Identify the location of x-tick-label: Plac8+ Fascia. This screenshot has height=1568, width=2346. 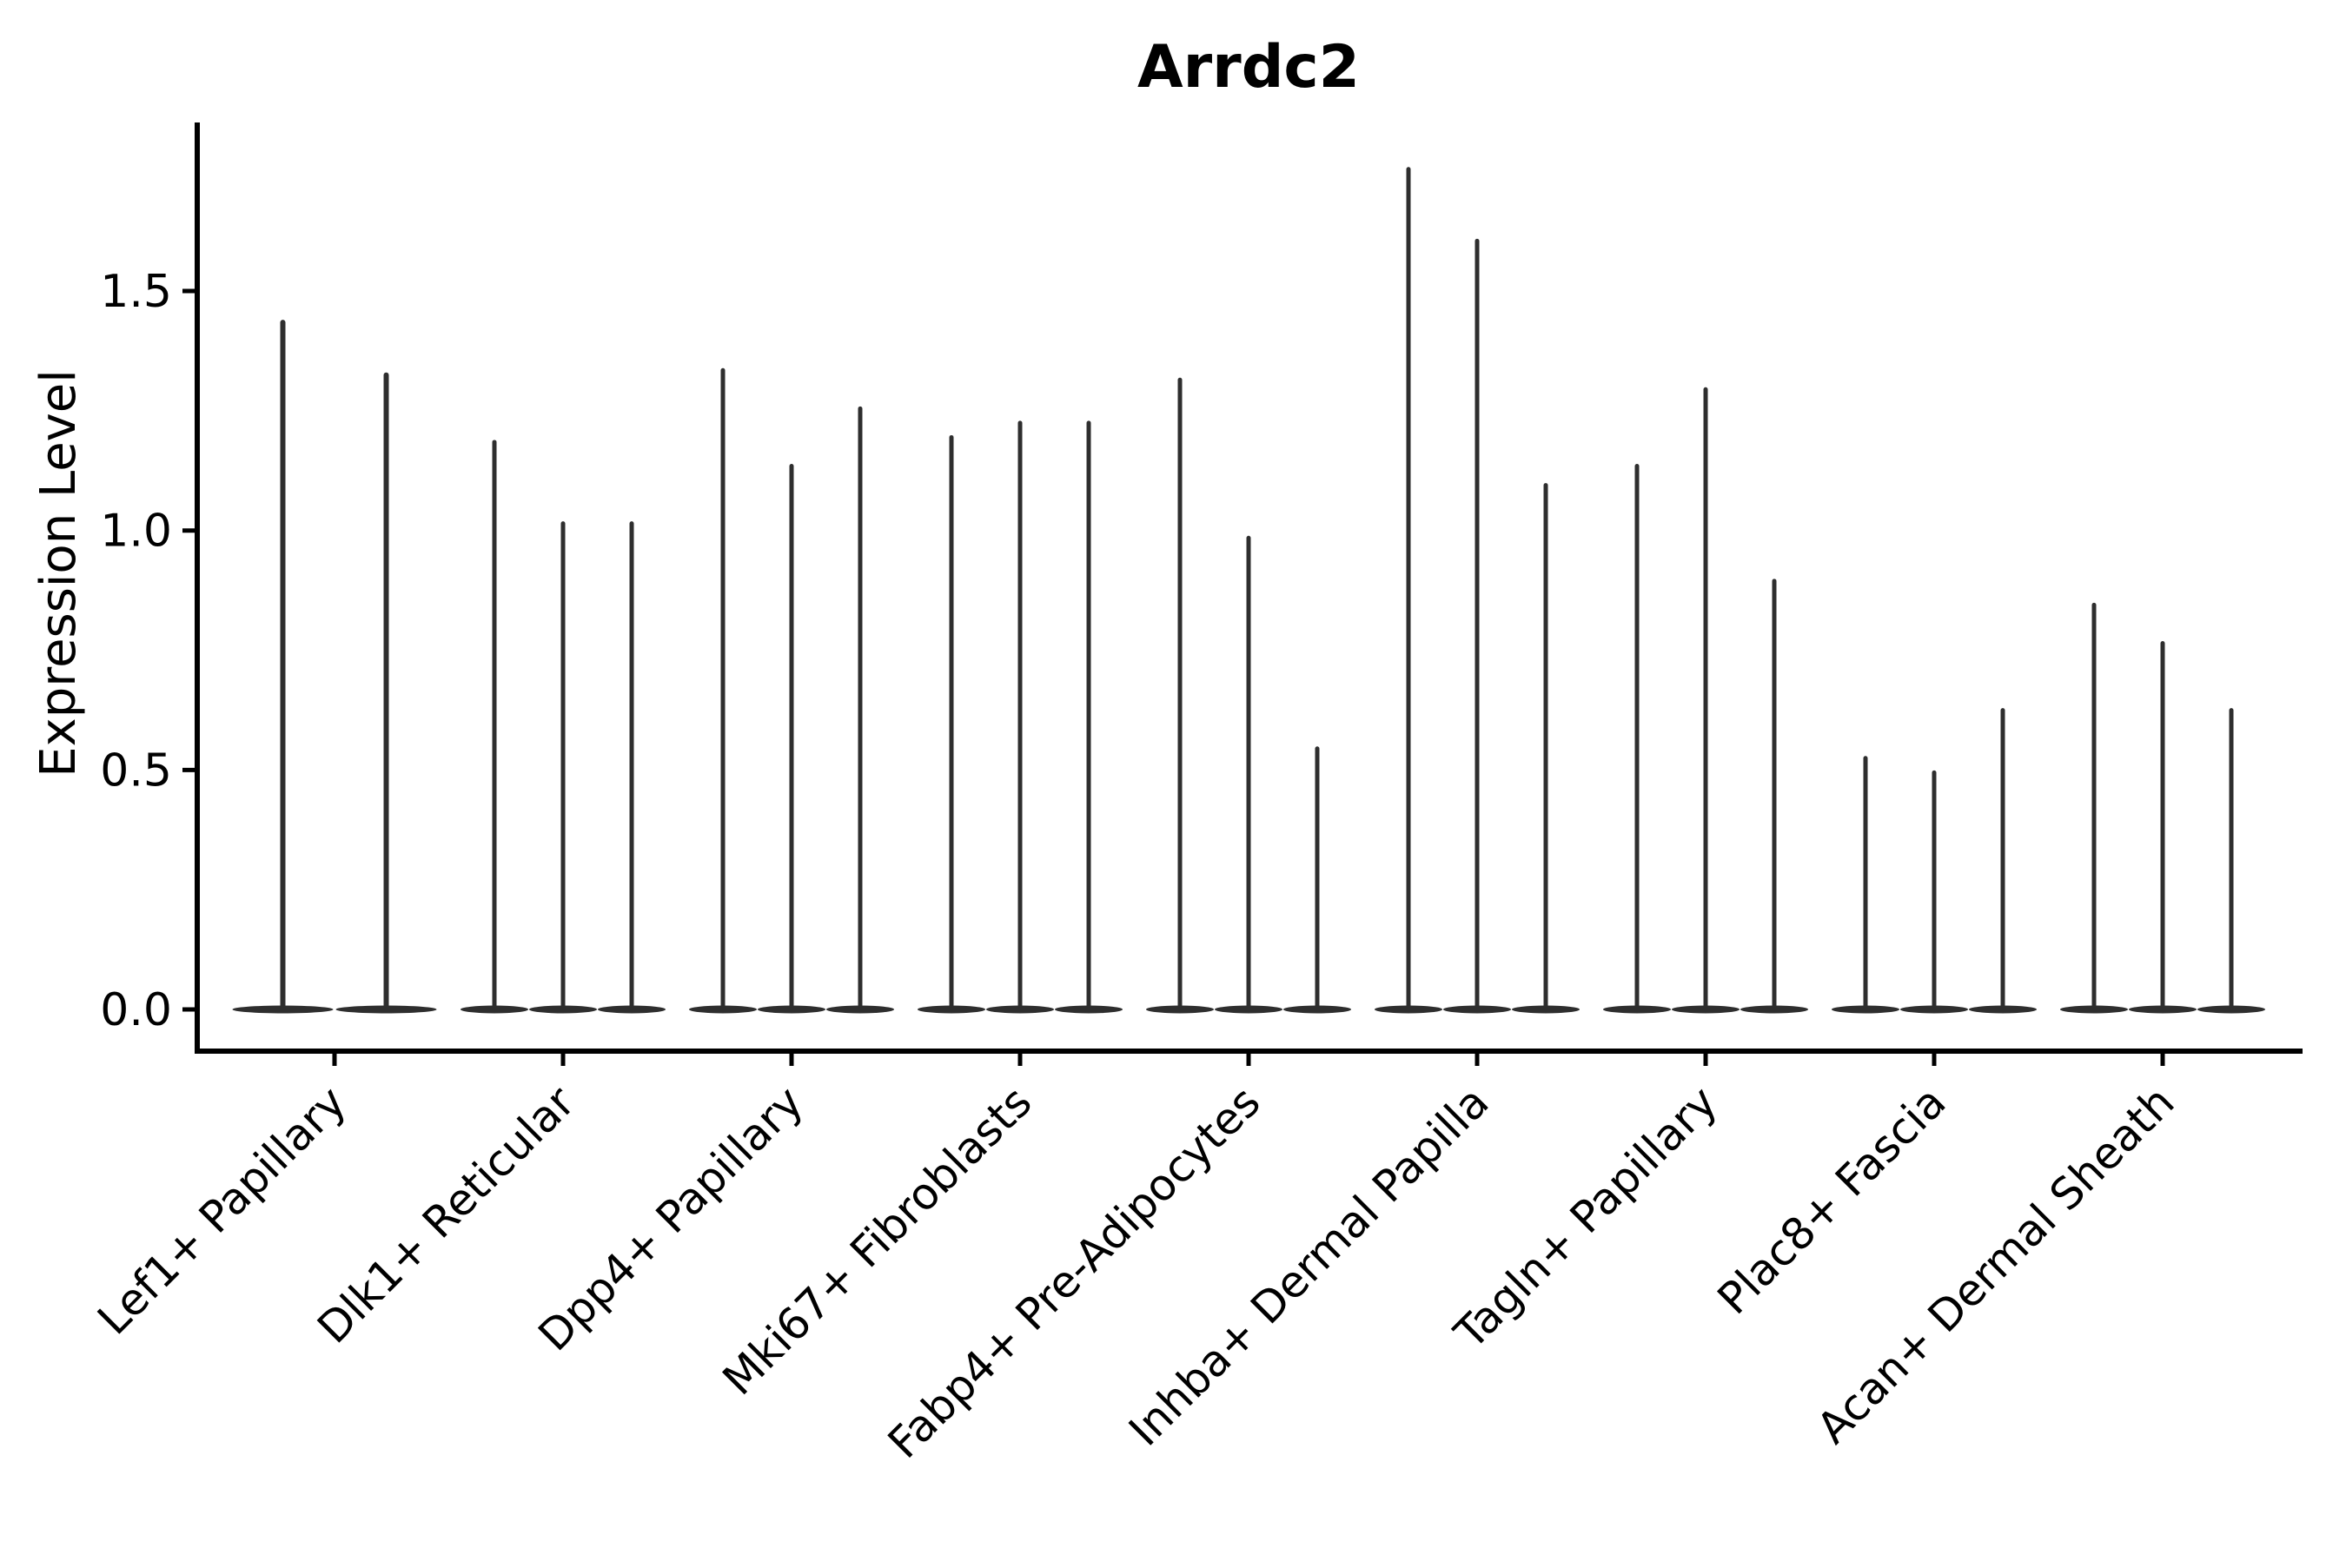
(1832, 1200).